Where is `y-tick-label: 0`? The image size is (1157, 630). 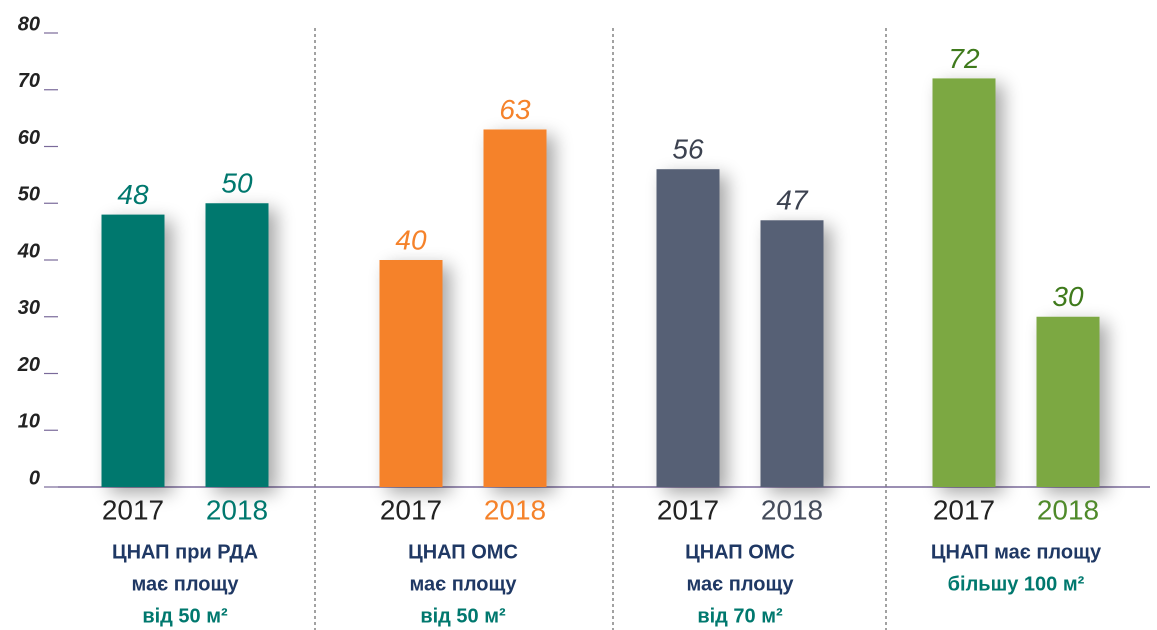
y-tick-label: 0 is located at coordinates (34, 478).